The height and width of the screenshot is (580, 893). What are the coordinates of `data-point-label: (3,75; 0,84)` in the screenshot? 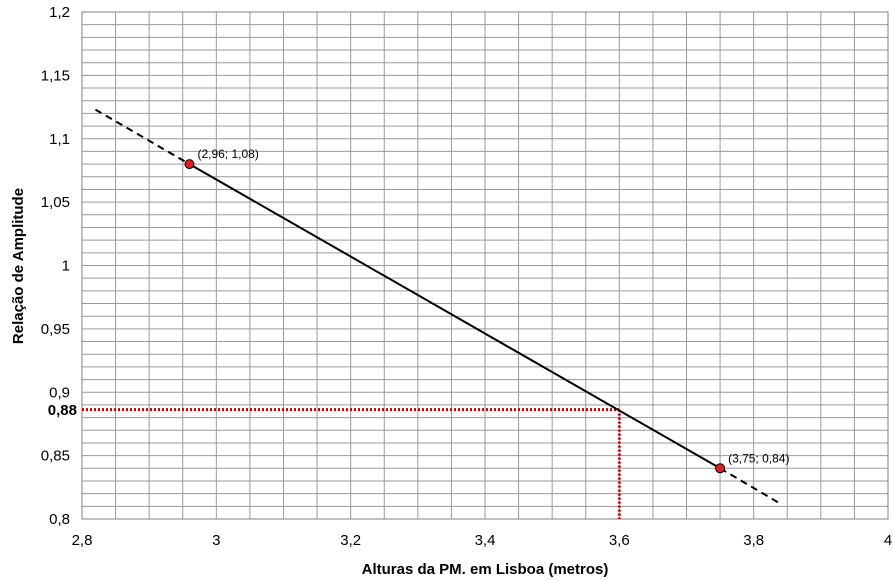 It's located at (758, 458).